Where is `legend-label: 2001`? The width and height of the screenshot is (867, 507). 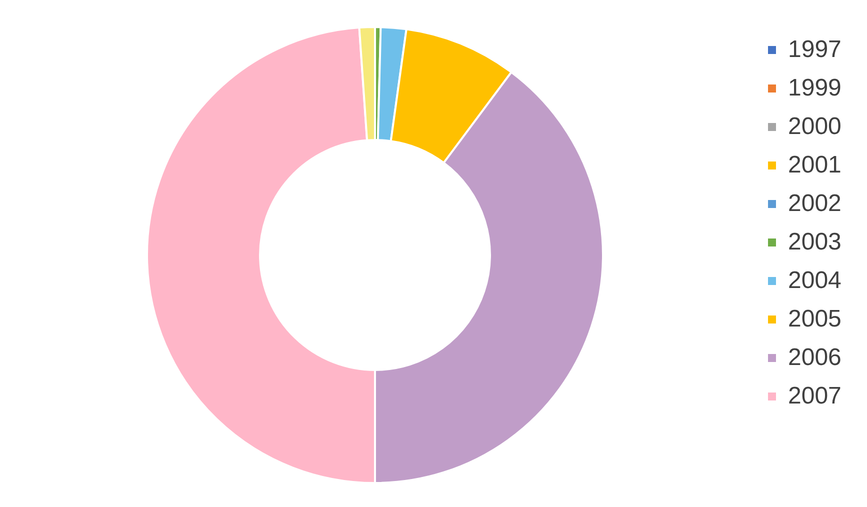 legend-label: 2001 is located at coordinates (815, 165).